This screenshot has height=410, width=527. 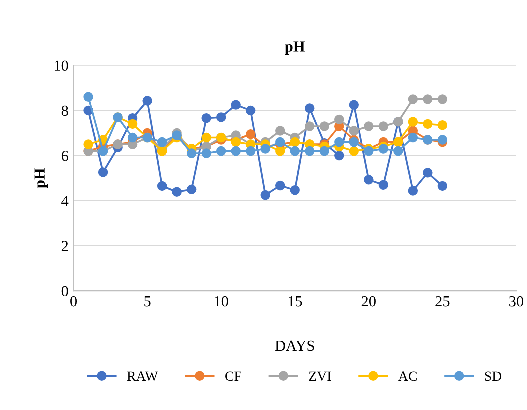 What do you see at coordinates (142, 377) in the screenshot?
I see `legend-label: RAW` at bounding box center [142, 377].